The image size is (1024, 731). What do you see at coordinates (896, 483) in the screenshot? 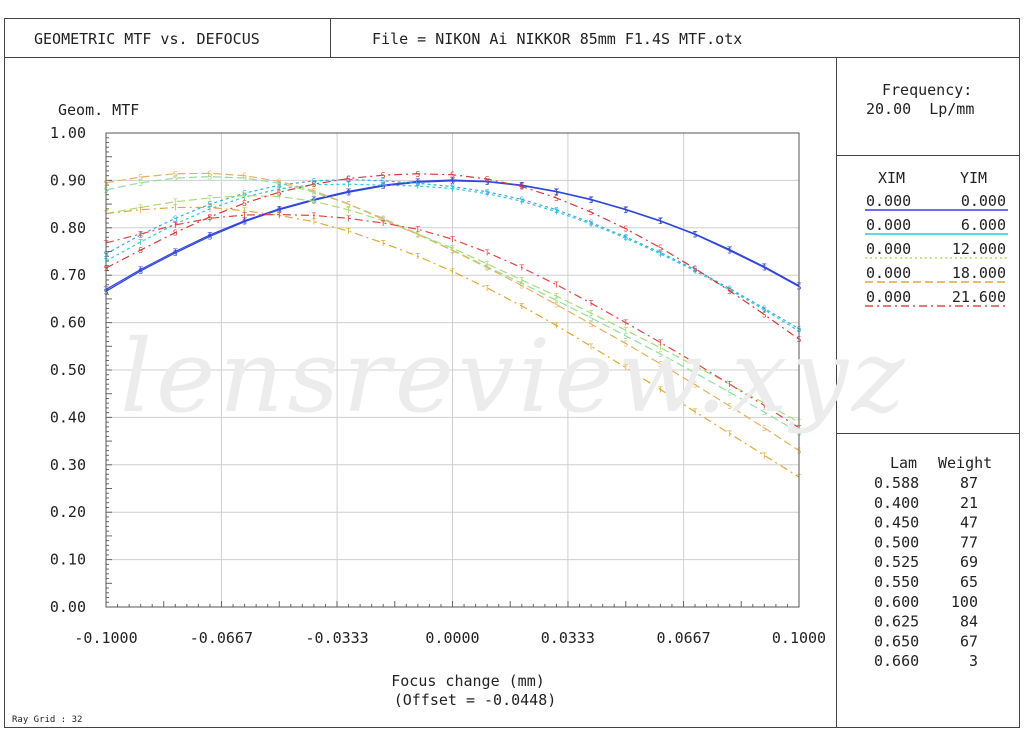
I see `wavelength-value: 0.588` at bounding box center [896, 483].